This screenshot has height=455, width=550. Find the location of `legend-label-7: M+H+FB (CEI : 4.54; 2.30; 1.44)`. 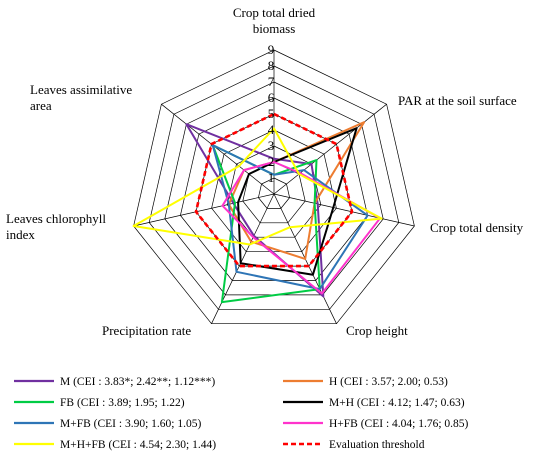

legend-label-7: M+H+FB (CEI : 4.54; 2.30; 1.44) is located at coordinates (138, 445).